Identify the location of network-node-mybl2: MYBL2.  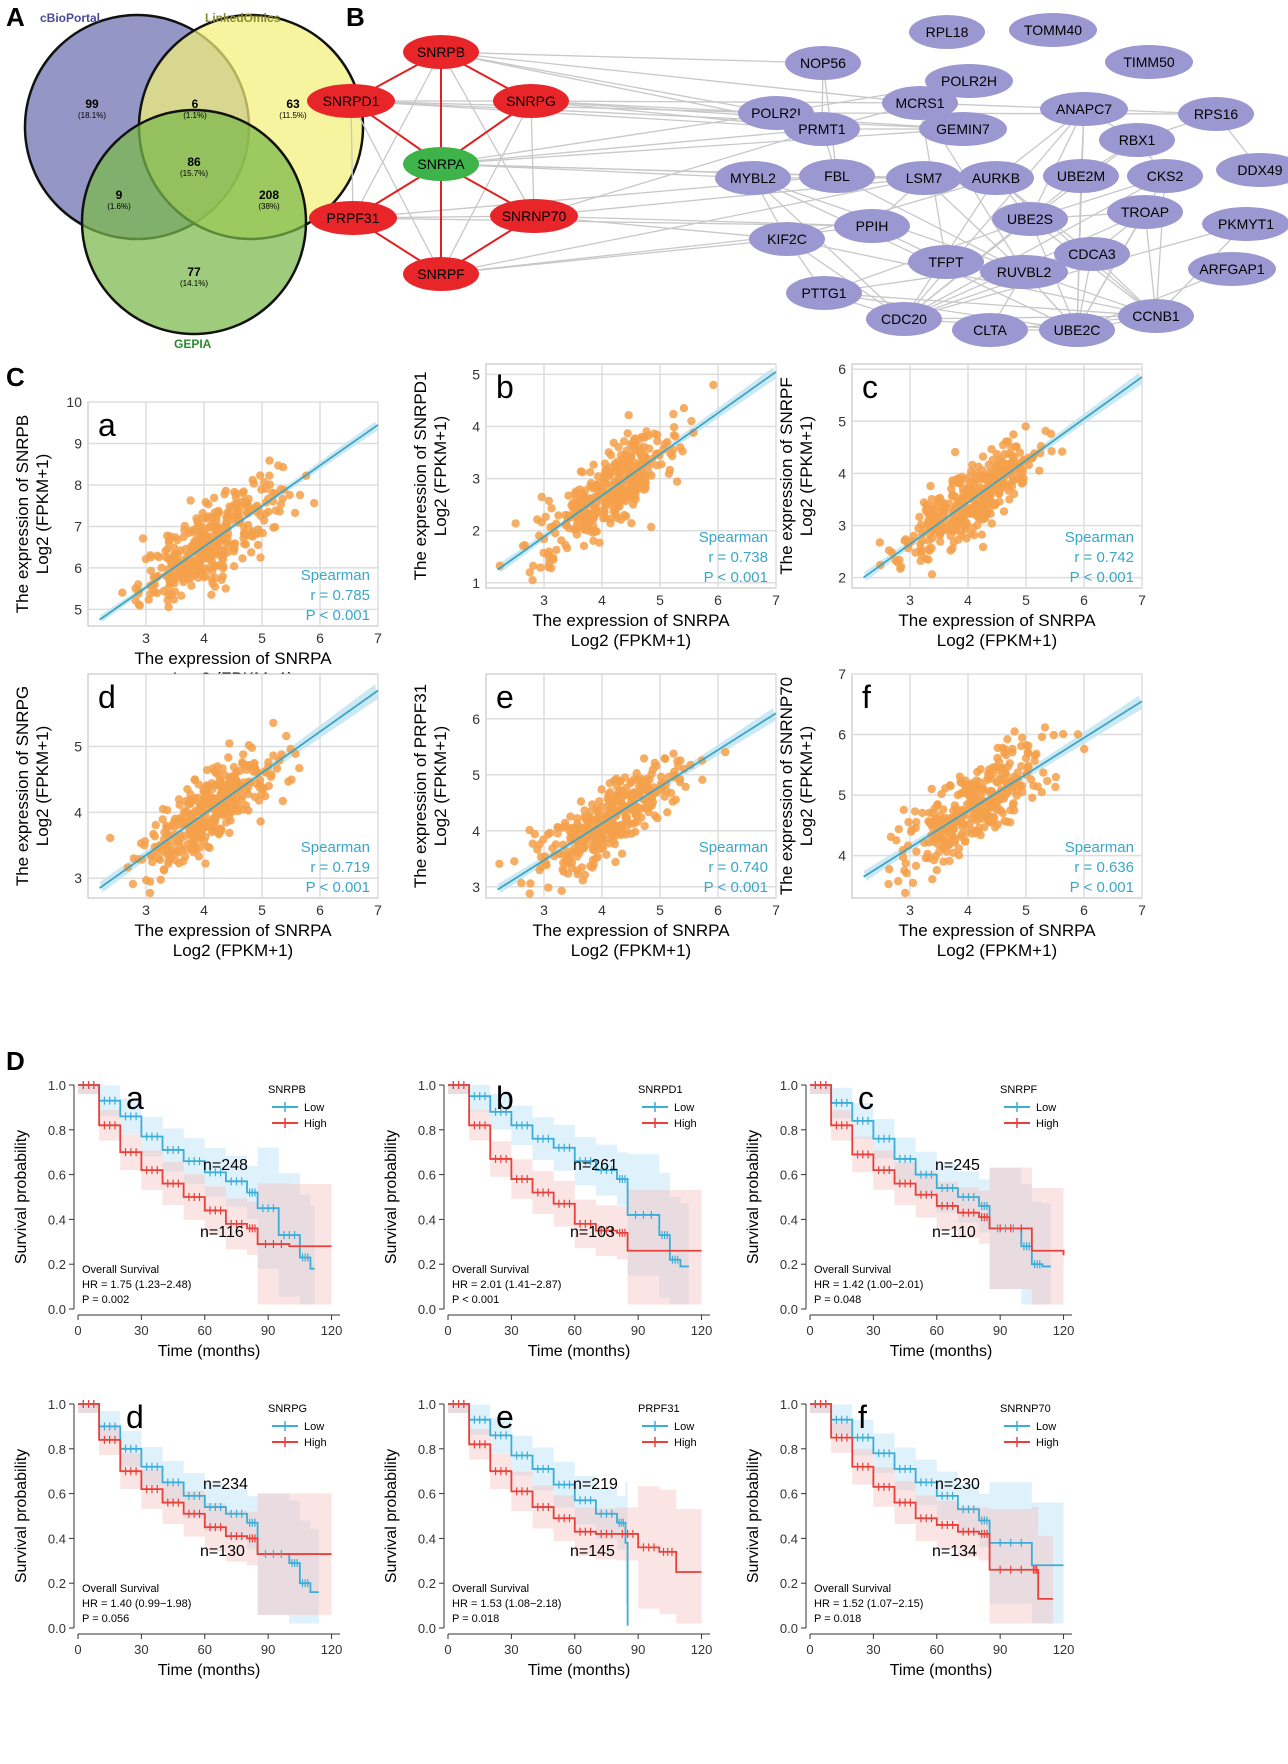
(753, 178).